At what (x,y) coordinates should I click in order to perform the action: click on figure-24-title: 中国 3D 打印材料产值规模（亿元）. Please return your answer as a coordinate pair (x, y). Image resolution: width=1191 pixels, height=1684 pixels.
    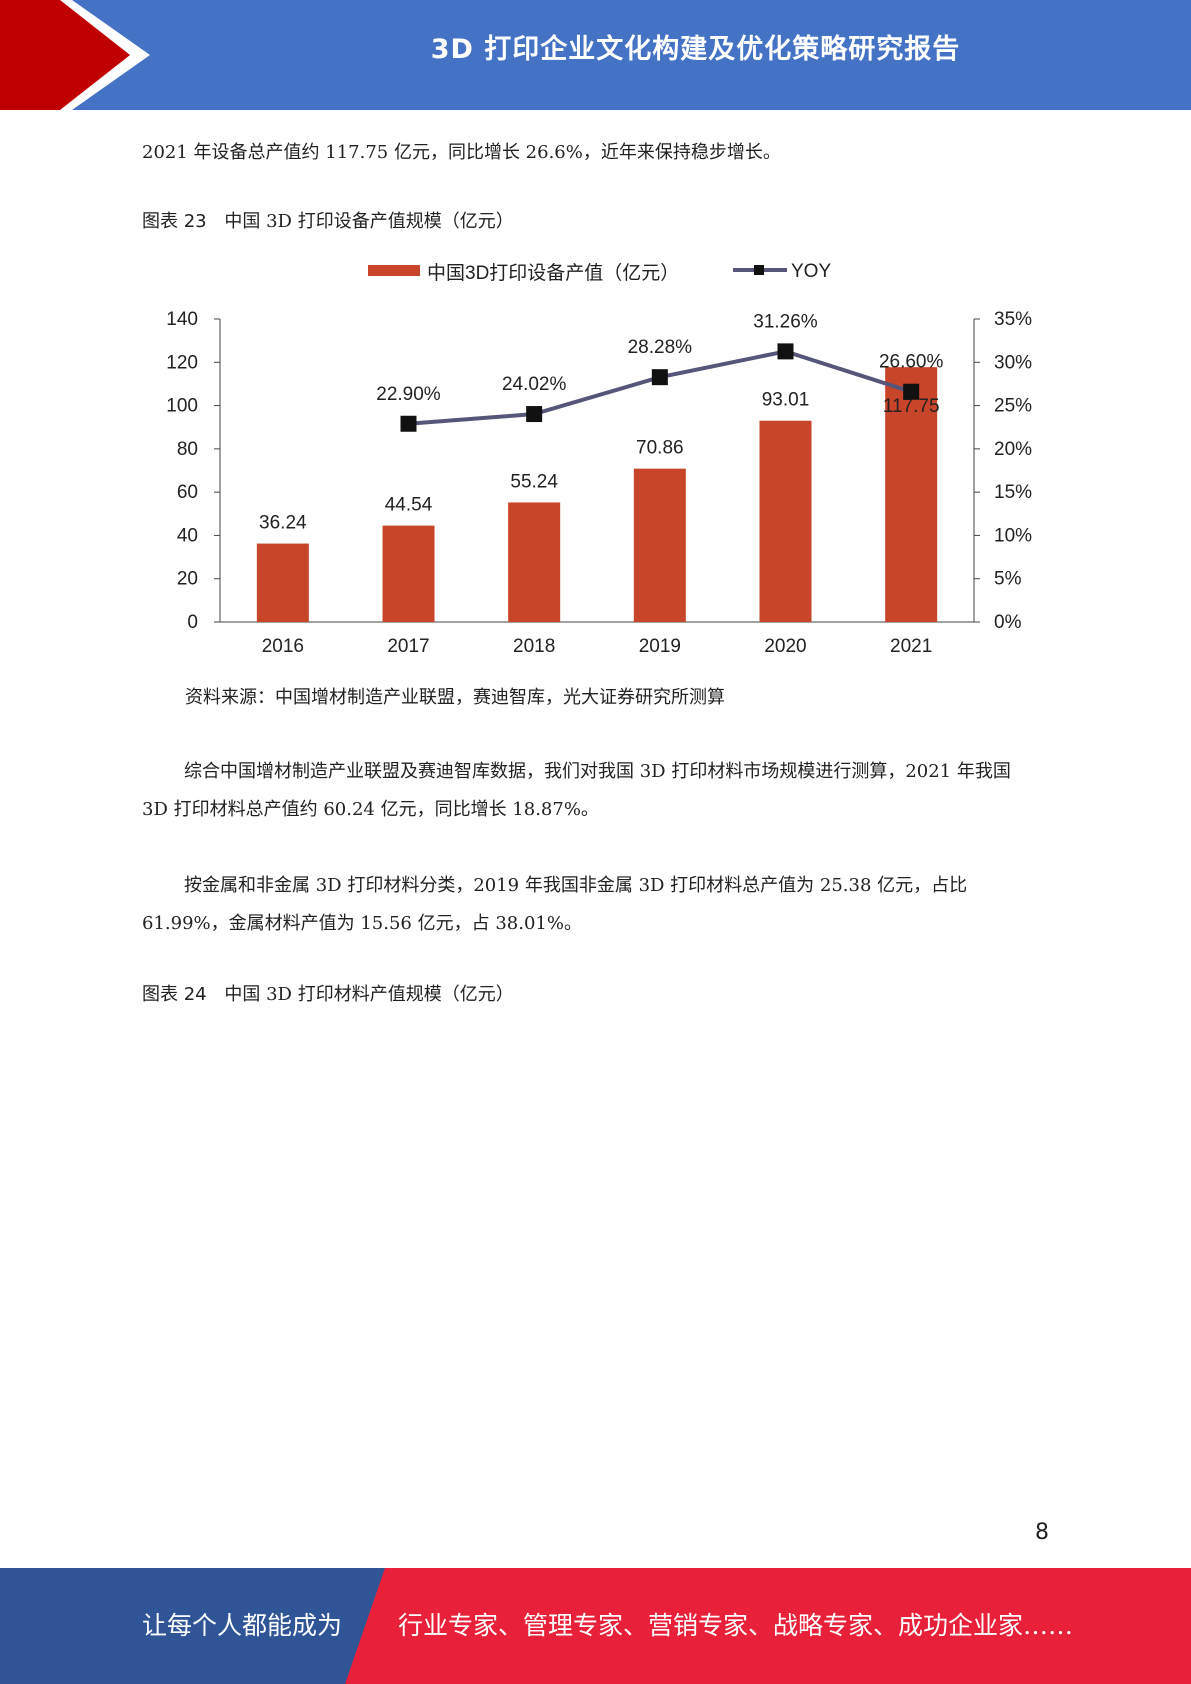
    Looking at the image, I should click on (369, 994).